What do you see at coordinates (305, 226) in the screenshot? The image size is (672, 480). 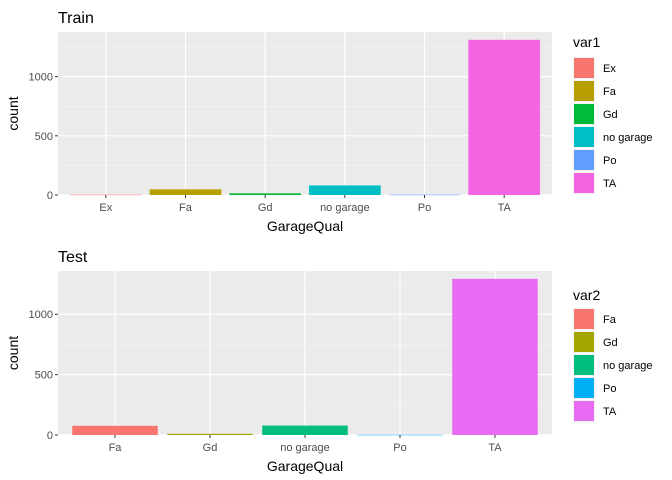 I see `x-axis-title-train: GarageQual` at bounding box center [305, 226].